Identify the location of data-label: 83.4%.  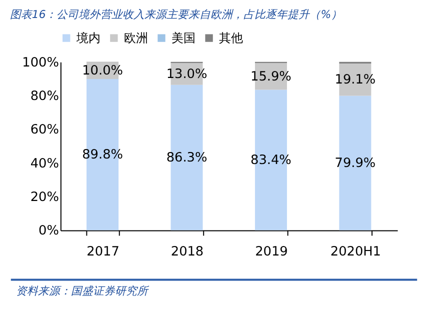
(271, 160).